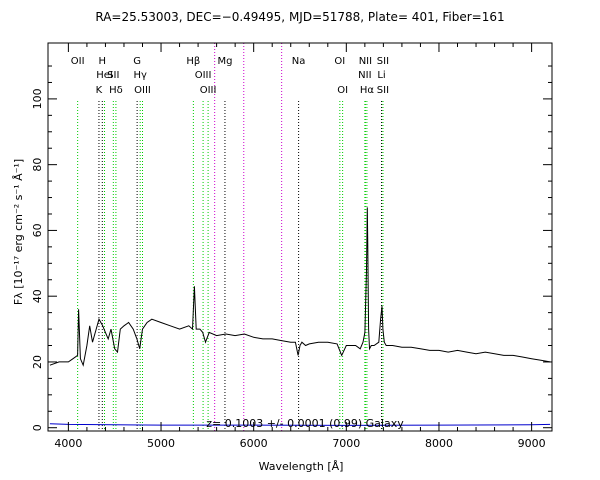  What do you see at coordinates (37, 427) in the screenshot?
I see `y-tick-label: 0` at bounding box center [37, 427].